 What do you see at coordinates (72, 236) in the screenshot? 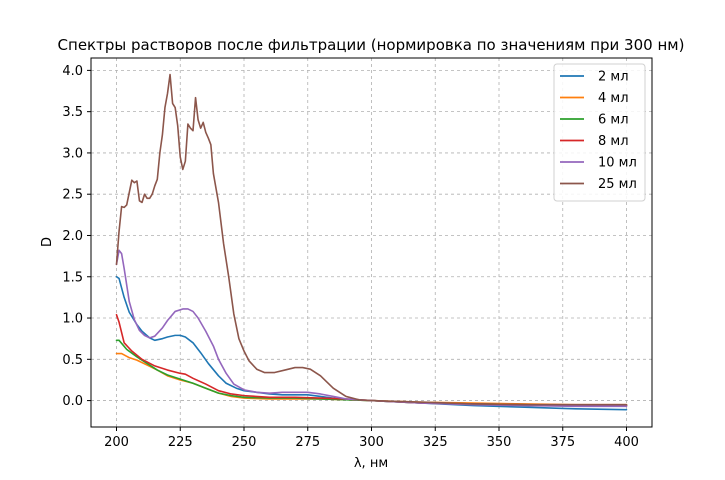
I see `y-tick-label: 2.0` at bounding box center [72, 236].